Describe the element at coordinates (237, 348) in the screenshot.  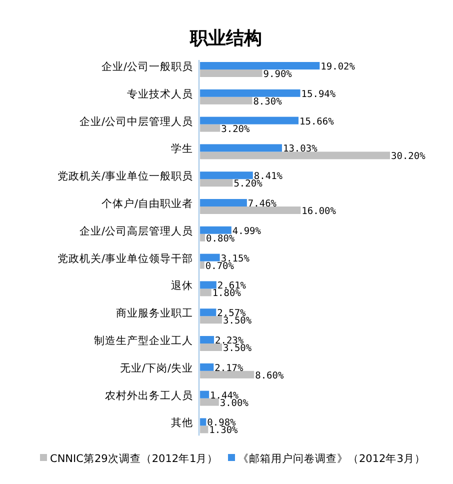
I see `data-label: 3.50%` at that location.